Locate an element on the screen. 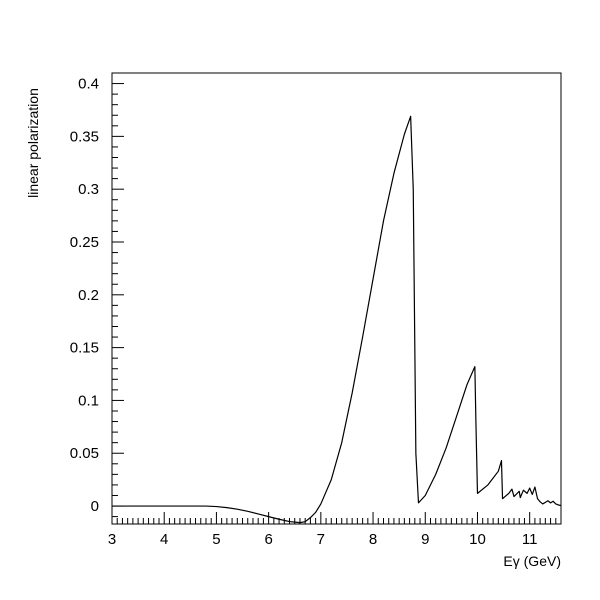 The image size is (600, 600). y-axis-tick-labels: 0 0.05 0.1 0.15 0.2 0.25 0.3 0.35 0.4 is located at coordinates (84, 295).